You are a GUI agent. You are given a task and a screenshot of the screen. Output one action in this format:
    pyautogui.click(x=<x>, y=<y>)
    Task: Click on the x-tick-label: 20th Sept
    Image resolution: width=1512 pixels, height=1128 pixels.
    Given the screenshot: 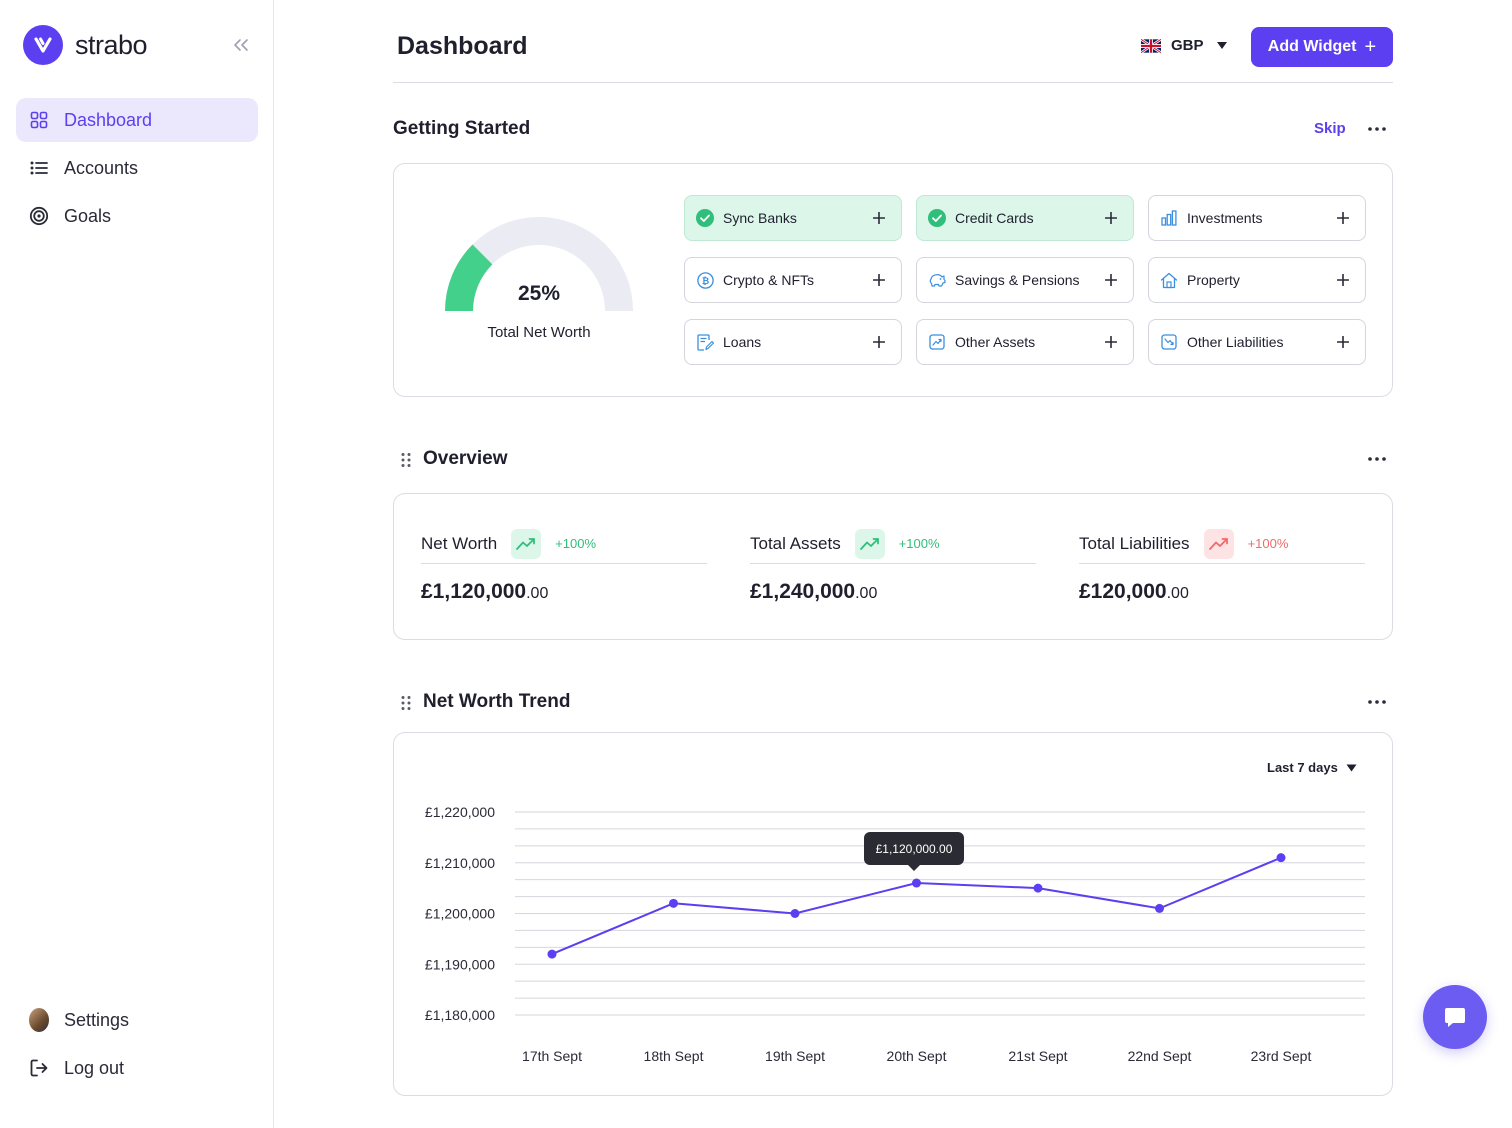 What is the action you would take?
    pyautogui.click(x=917, y=1056)
    